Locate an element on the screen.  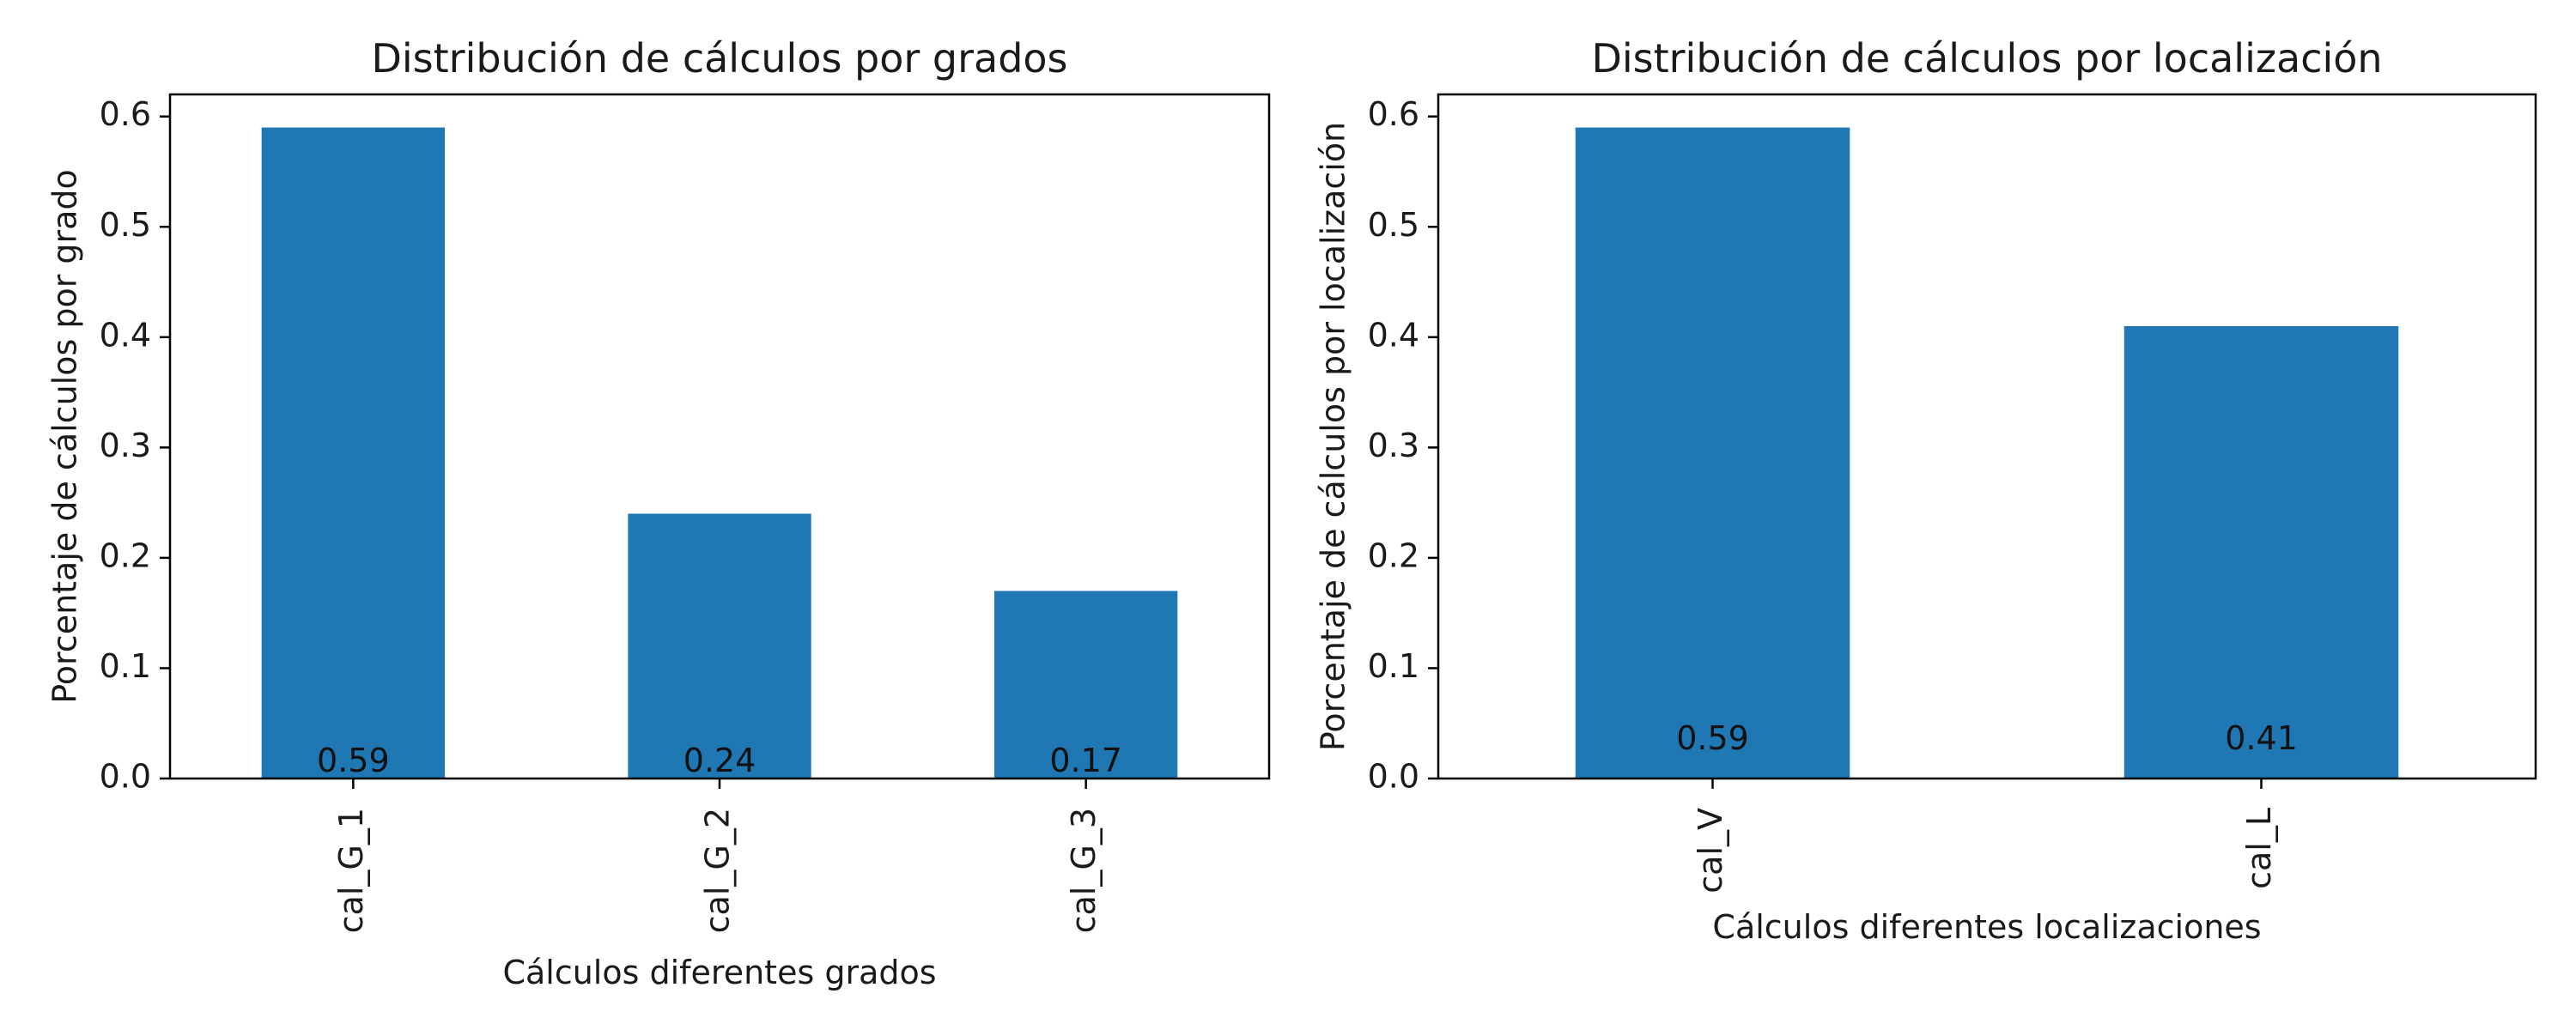
bar-cal_V is located at coordinates (1712, 453).